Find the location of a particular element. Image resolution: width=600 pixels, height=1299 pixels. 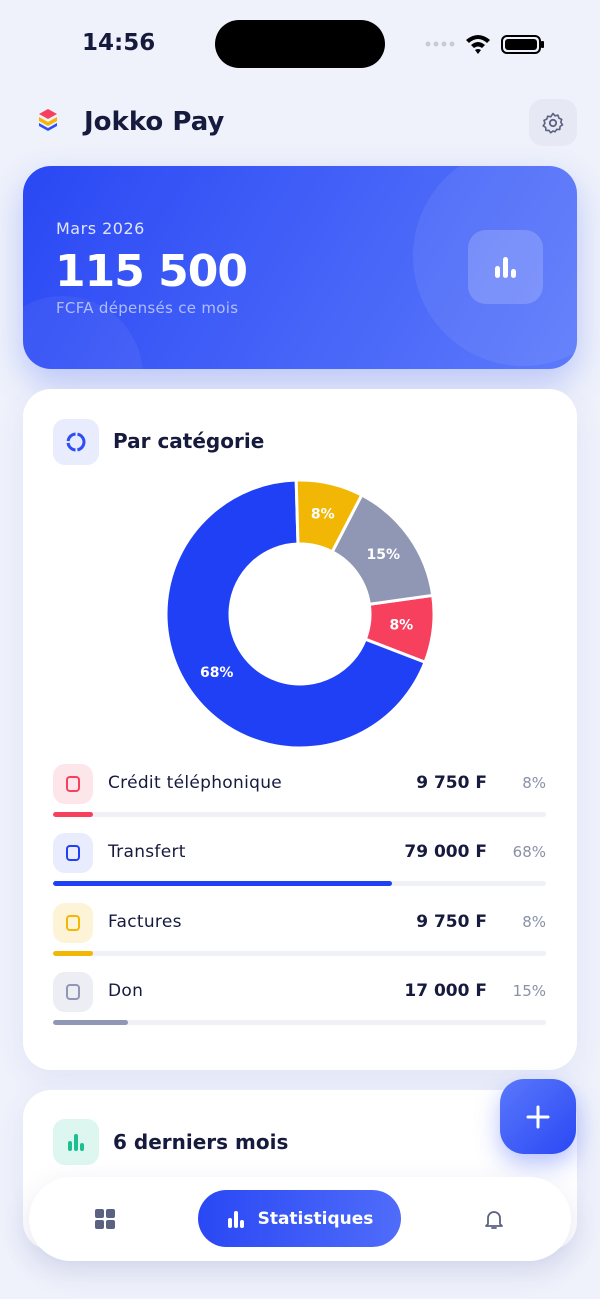

row-name: Factures is located at coordinates (145, 921).